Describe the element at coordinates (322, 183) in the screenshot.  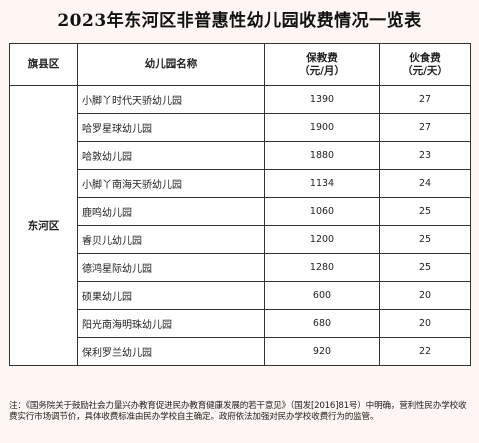
I see `tuition-cell: 1134` at that location.